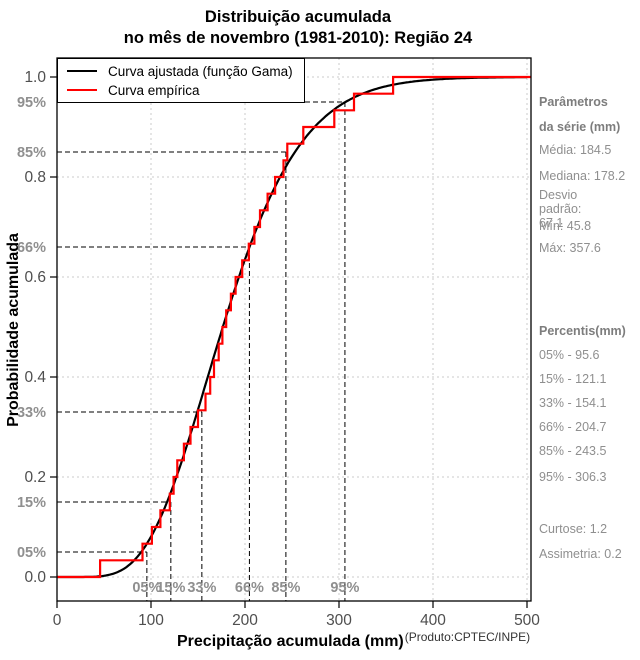  I want to click on y-percentile-label: 66%, so click(31, 248).